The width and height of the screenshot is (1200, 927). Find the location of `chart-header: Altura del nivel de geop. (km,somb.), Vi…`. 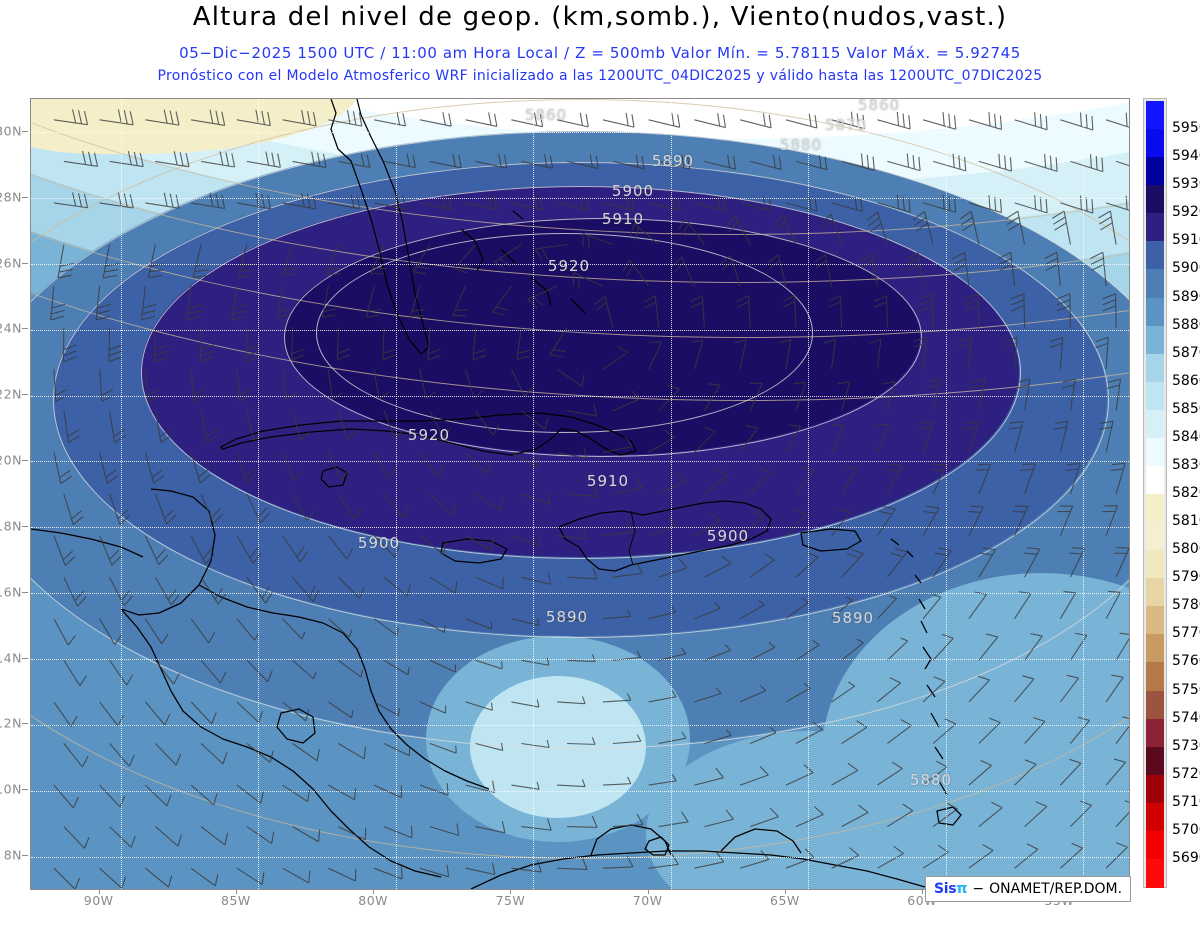

chart-header: Altura del nivel de geop. (km,somb.), Vi… is located at coordinates (600, 47).